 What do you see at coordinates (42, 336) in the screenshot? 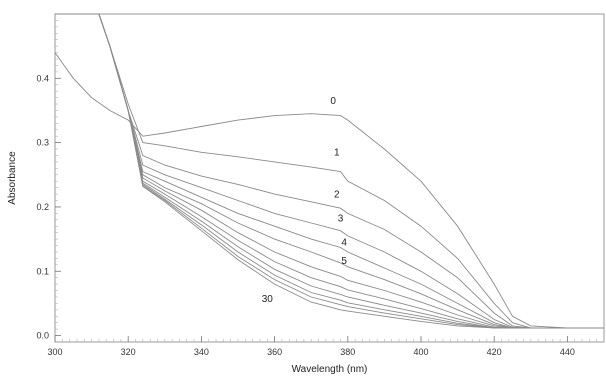
I see `y-tick-label: 0.0` at bounding box center [42, 336].